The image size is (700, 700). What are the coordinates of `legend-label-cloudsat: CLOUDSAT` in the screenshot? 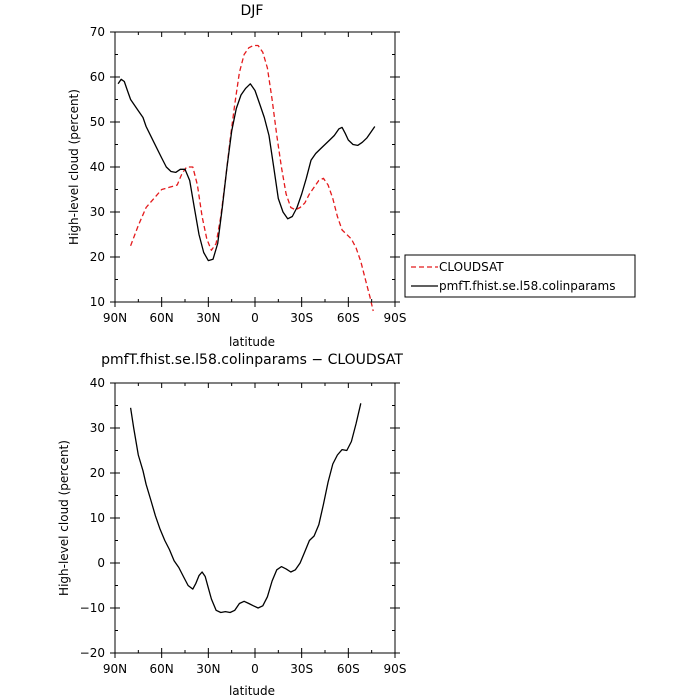 It's located at (471, 267).